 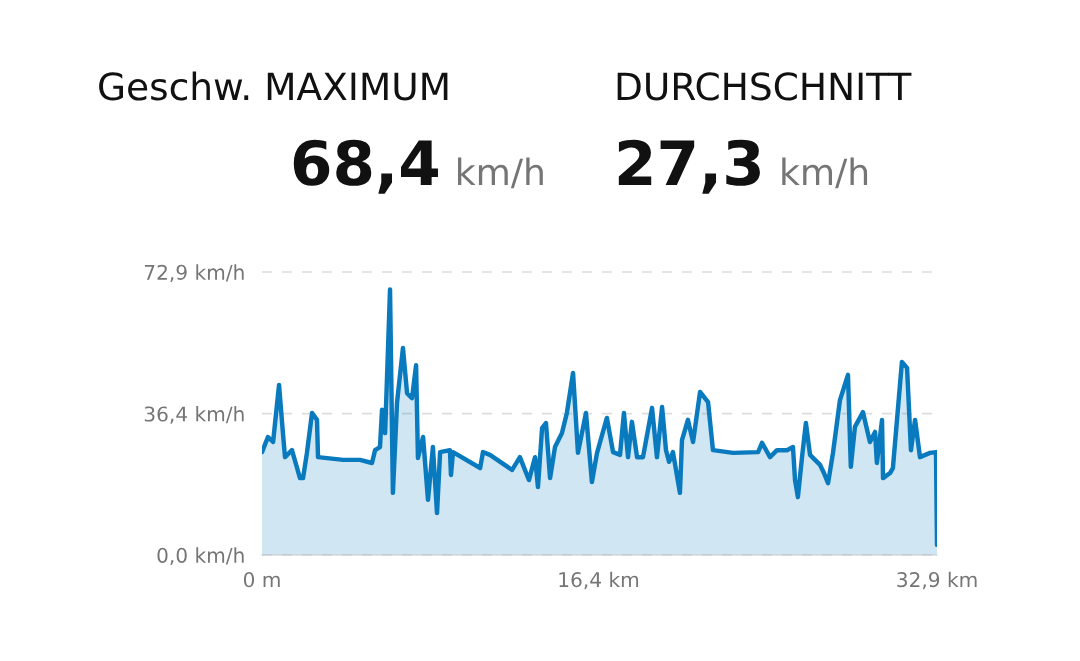 What do you see at coordinates (937, 580) in the screenshot?
I see `x-tick-label: 32,9 km` at bounding box center [937, 580].